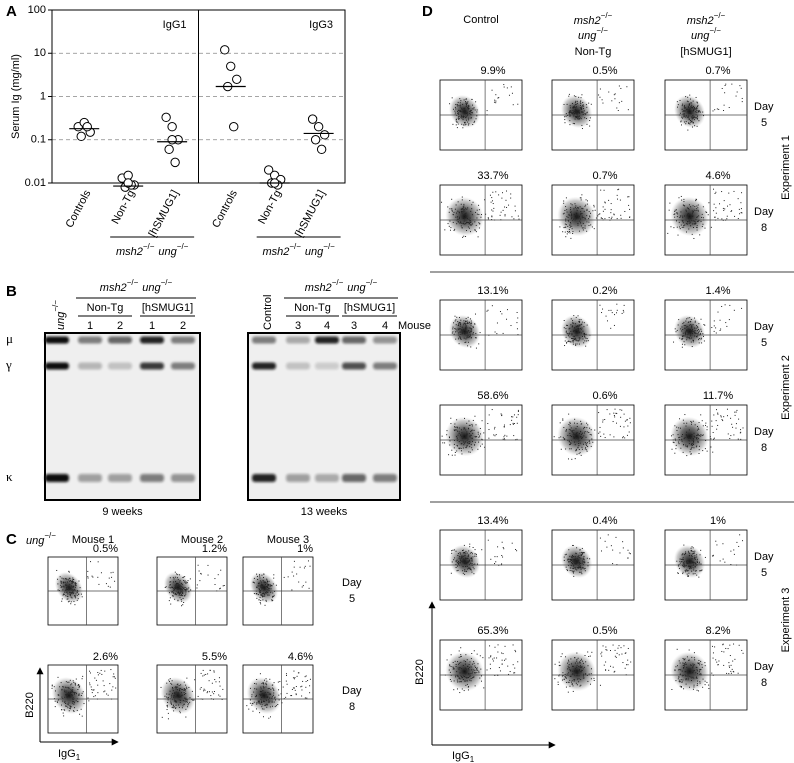 The width and height of the screenshot is (794, 763). What do you see at coordinates (372, 282) in the screenshot?
I see `superscript: −/−` at bounding box center [372, 282].